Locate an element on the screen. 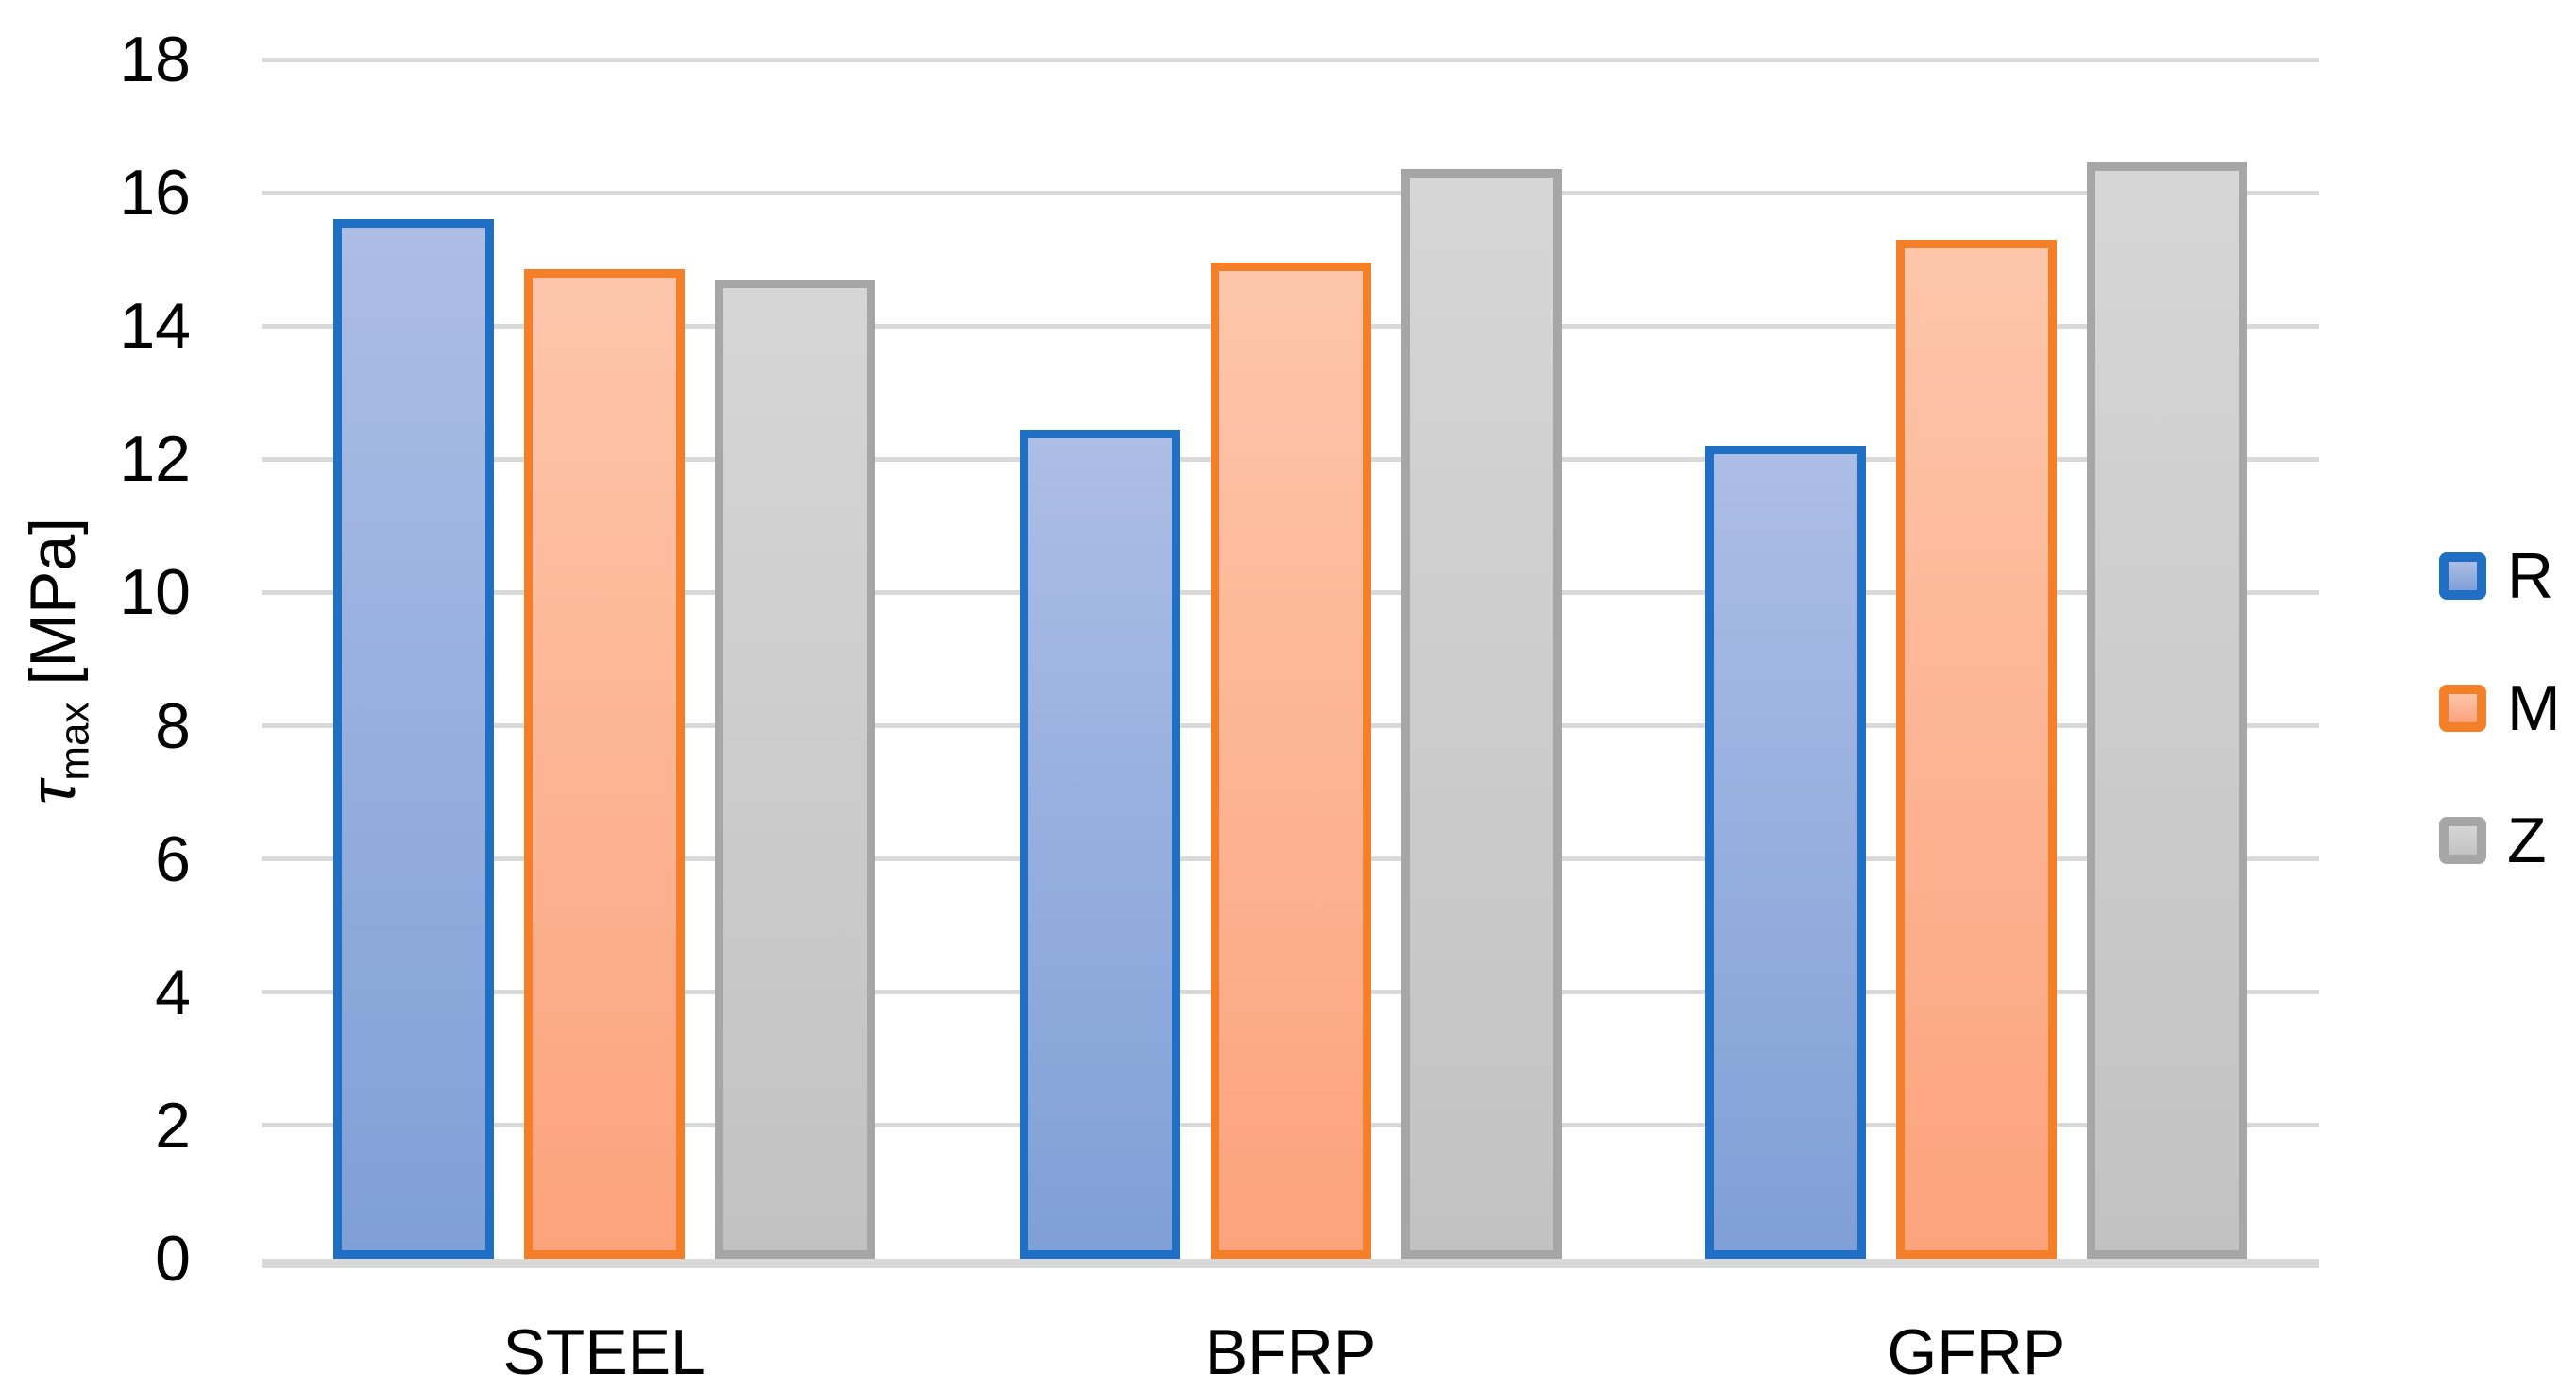 Image resolution: width=2576 pixels, height=1390 pixels. y-tick-label-14: 14 is located at coordinates (155, 326).